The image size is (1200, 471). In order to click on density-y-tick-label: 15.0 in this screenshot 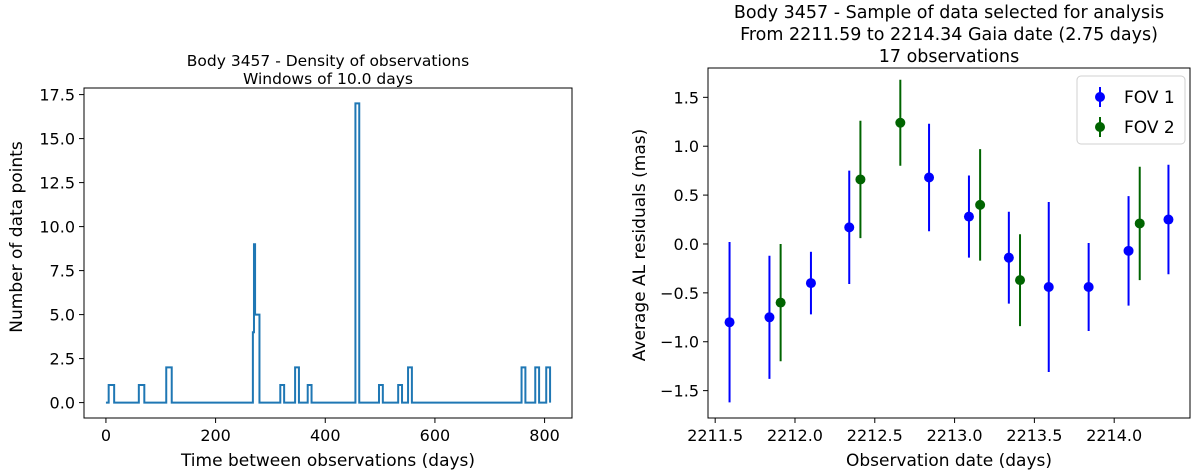, I will do `click(57, 139)`.